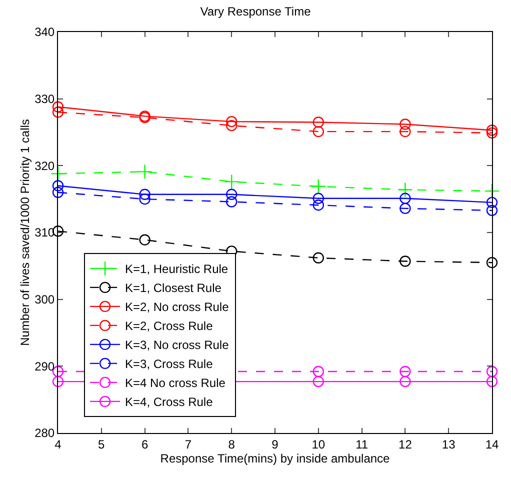 The width and height of the screenshot is (511, 481). Describe the element at coordinates (44, 99) in the screenshot. I see `y-tick-label: 330` at that location.